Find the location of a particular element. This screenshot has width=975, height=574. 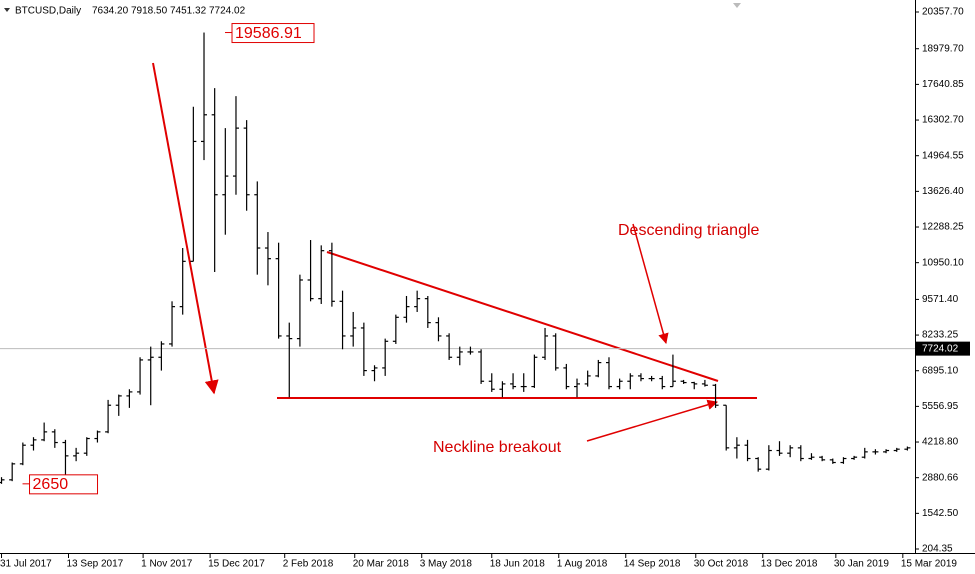

trend-arrow is located at coordinates (185, 228).